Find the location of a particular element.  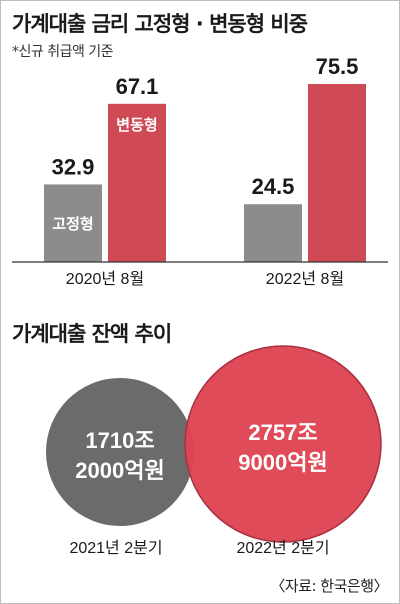

bubble-value-label: 1710조 is located at coordinates (119, 440).